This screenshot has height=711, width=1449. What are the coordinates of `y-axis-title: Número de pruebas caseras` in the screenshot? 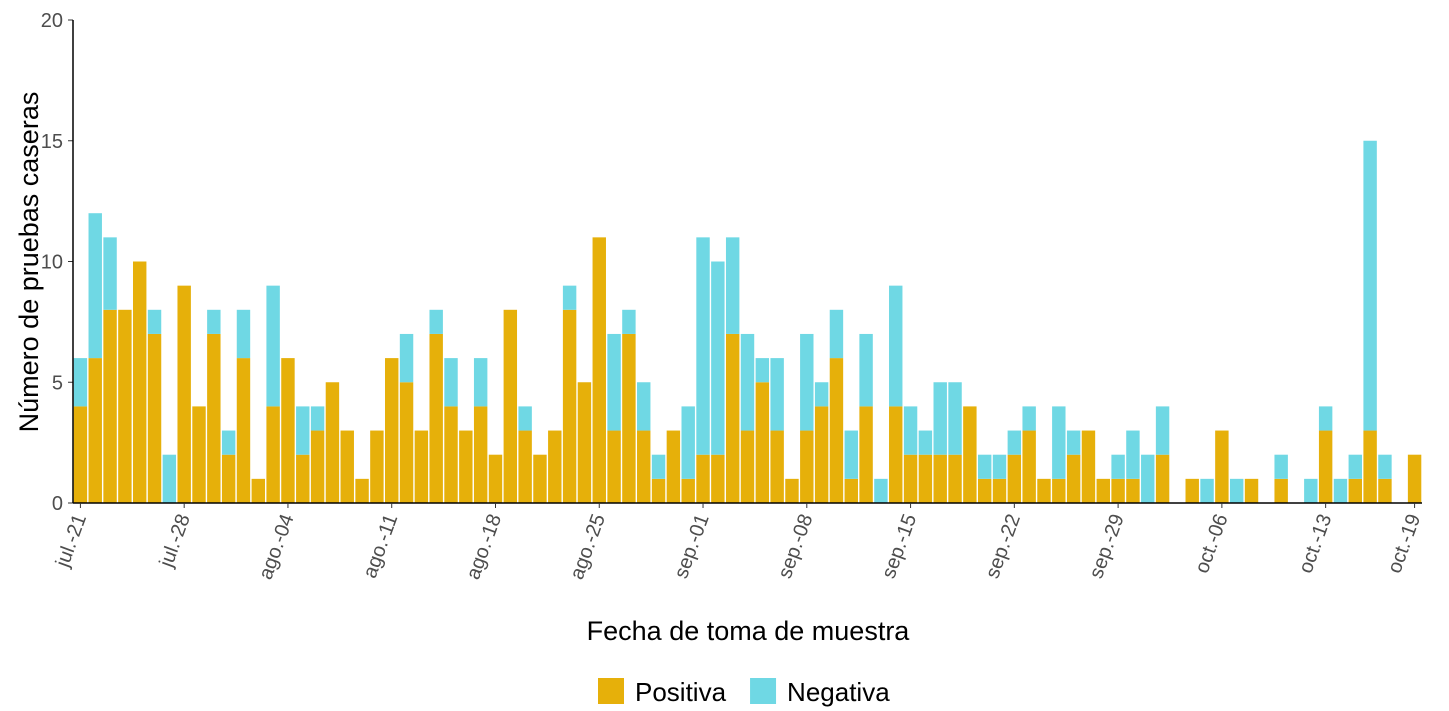 It's located at (29, 262).